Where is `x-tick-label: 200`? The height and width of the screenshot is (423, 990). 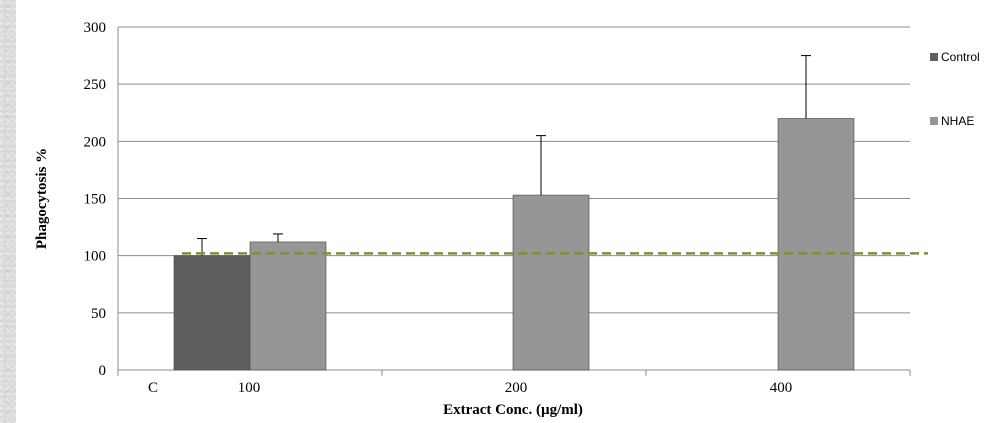
x-tick-label: 200 is located at coordinates (516, 388).